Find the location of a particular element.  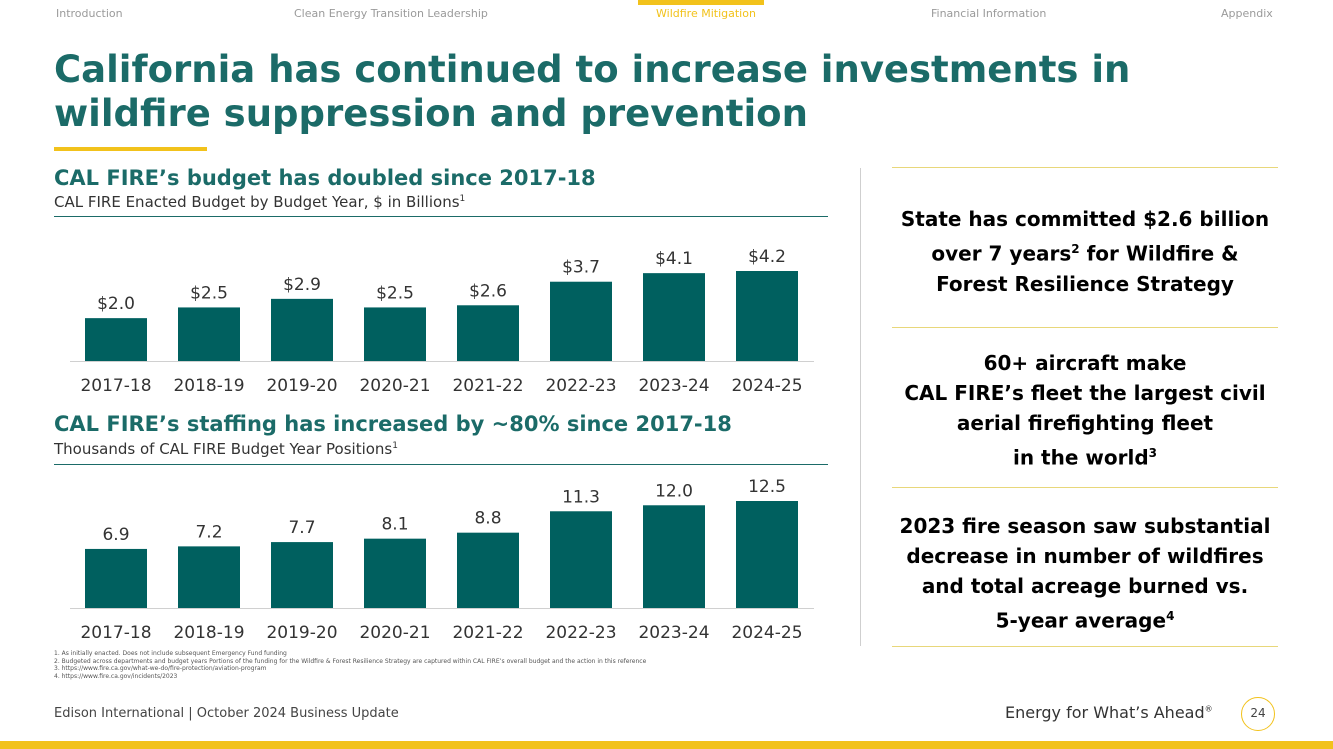

footer-tagline-mark: ® is located at coordinates (1208, 709).